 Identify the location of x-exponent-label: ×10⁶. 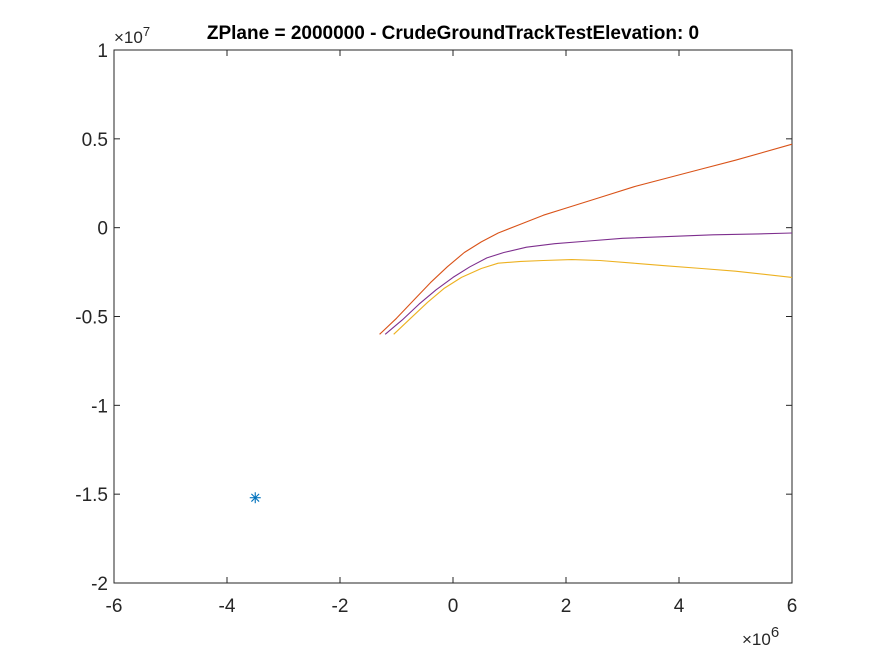
(760, 636).